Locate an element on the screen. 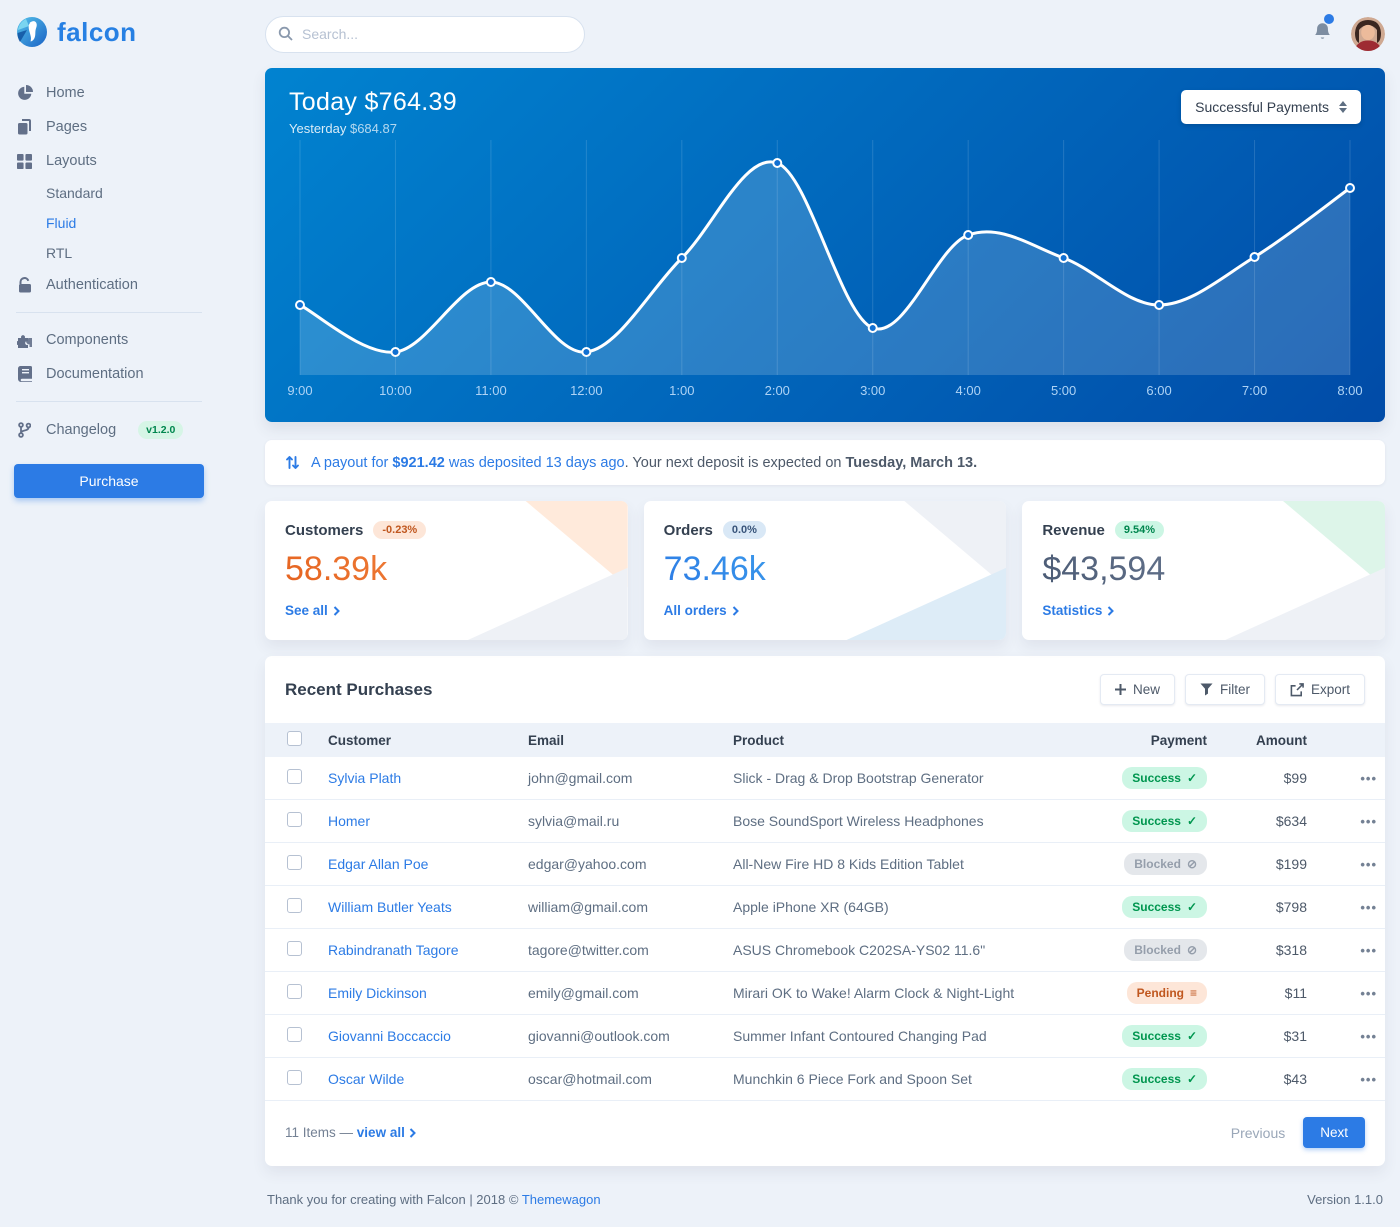 The width and height of the screenshot is (1400, 1227). see-all-link: See all is located at coordinates (312, 610).